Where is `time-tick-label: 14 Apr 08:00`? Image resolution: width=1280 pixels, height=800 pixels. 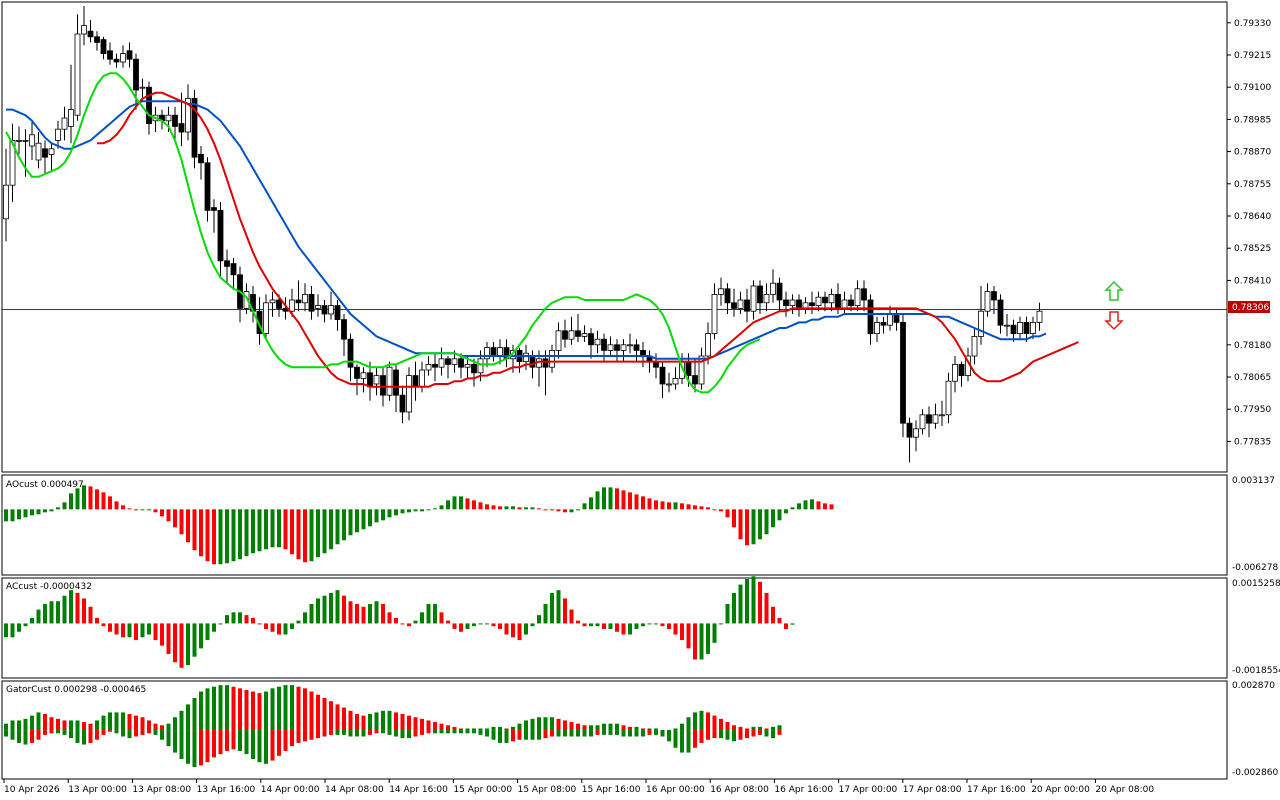
time-tick-label: 14 Apr 08:00 is located at coordinates (354, 790).